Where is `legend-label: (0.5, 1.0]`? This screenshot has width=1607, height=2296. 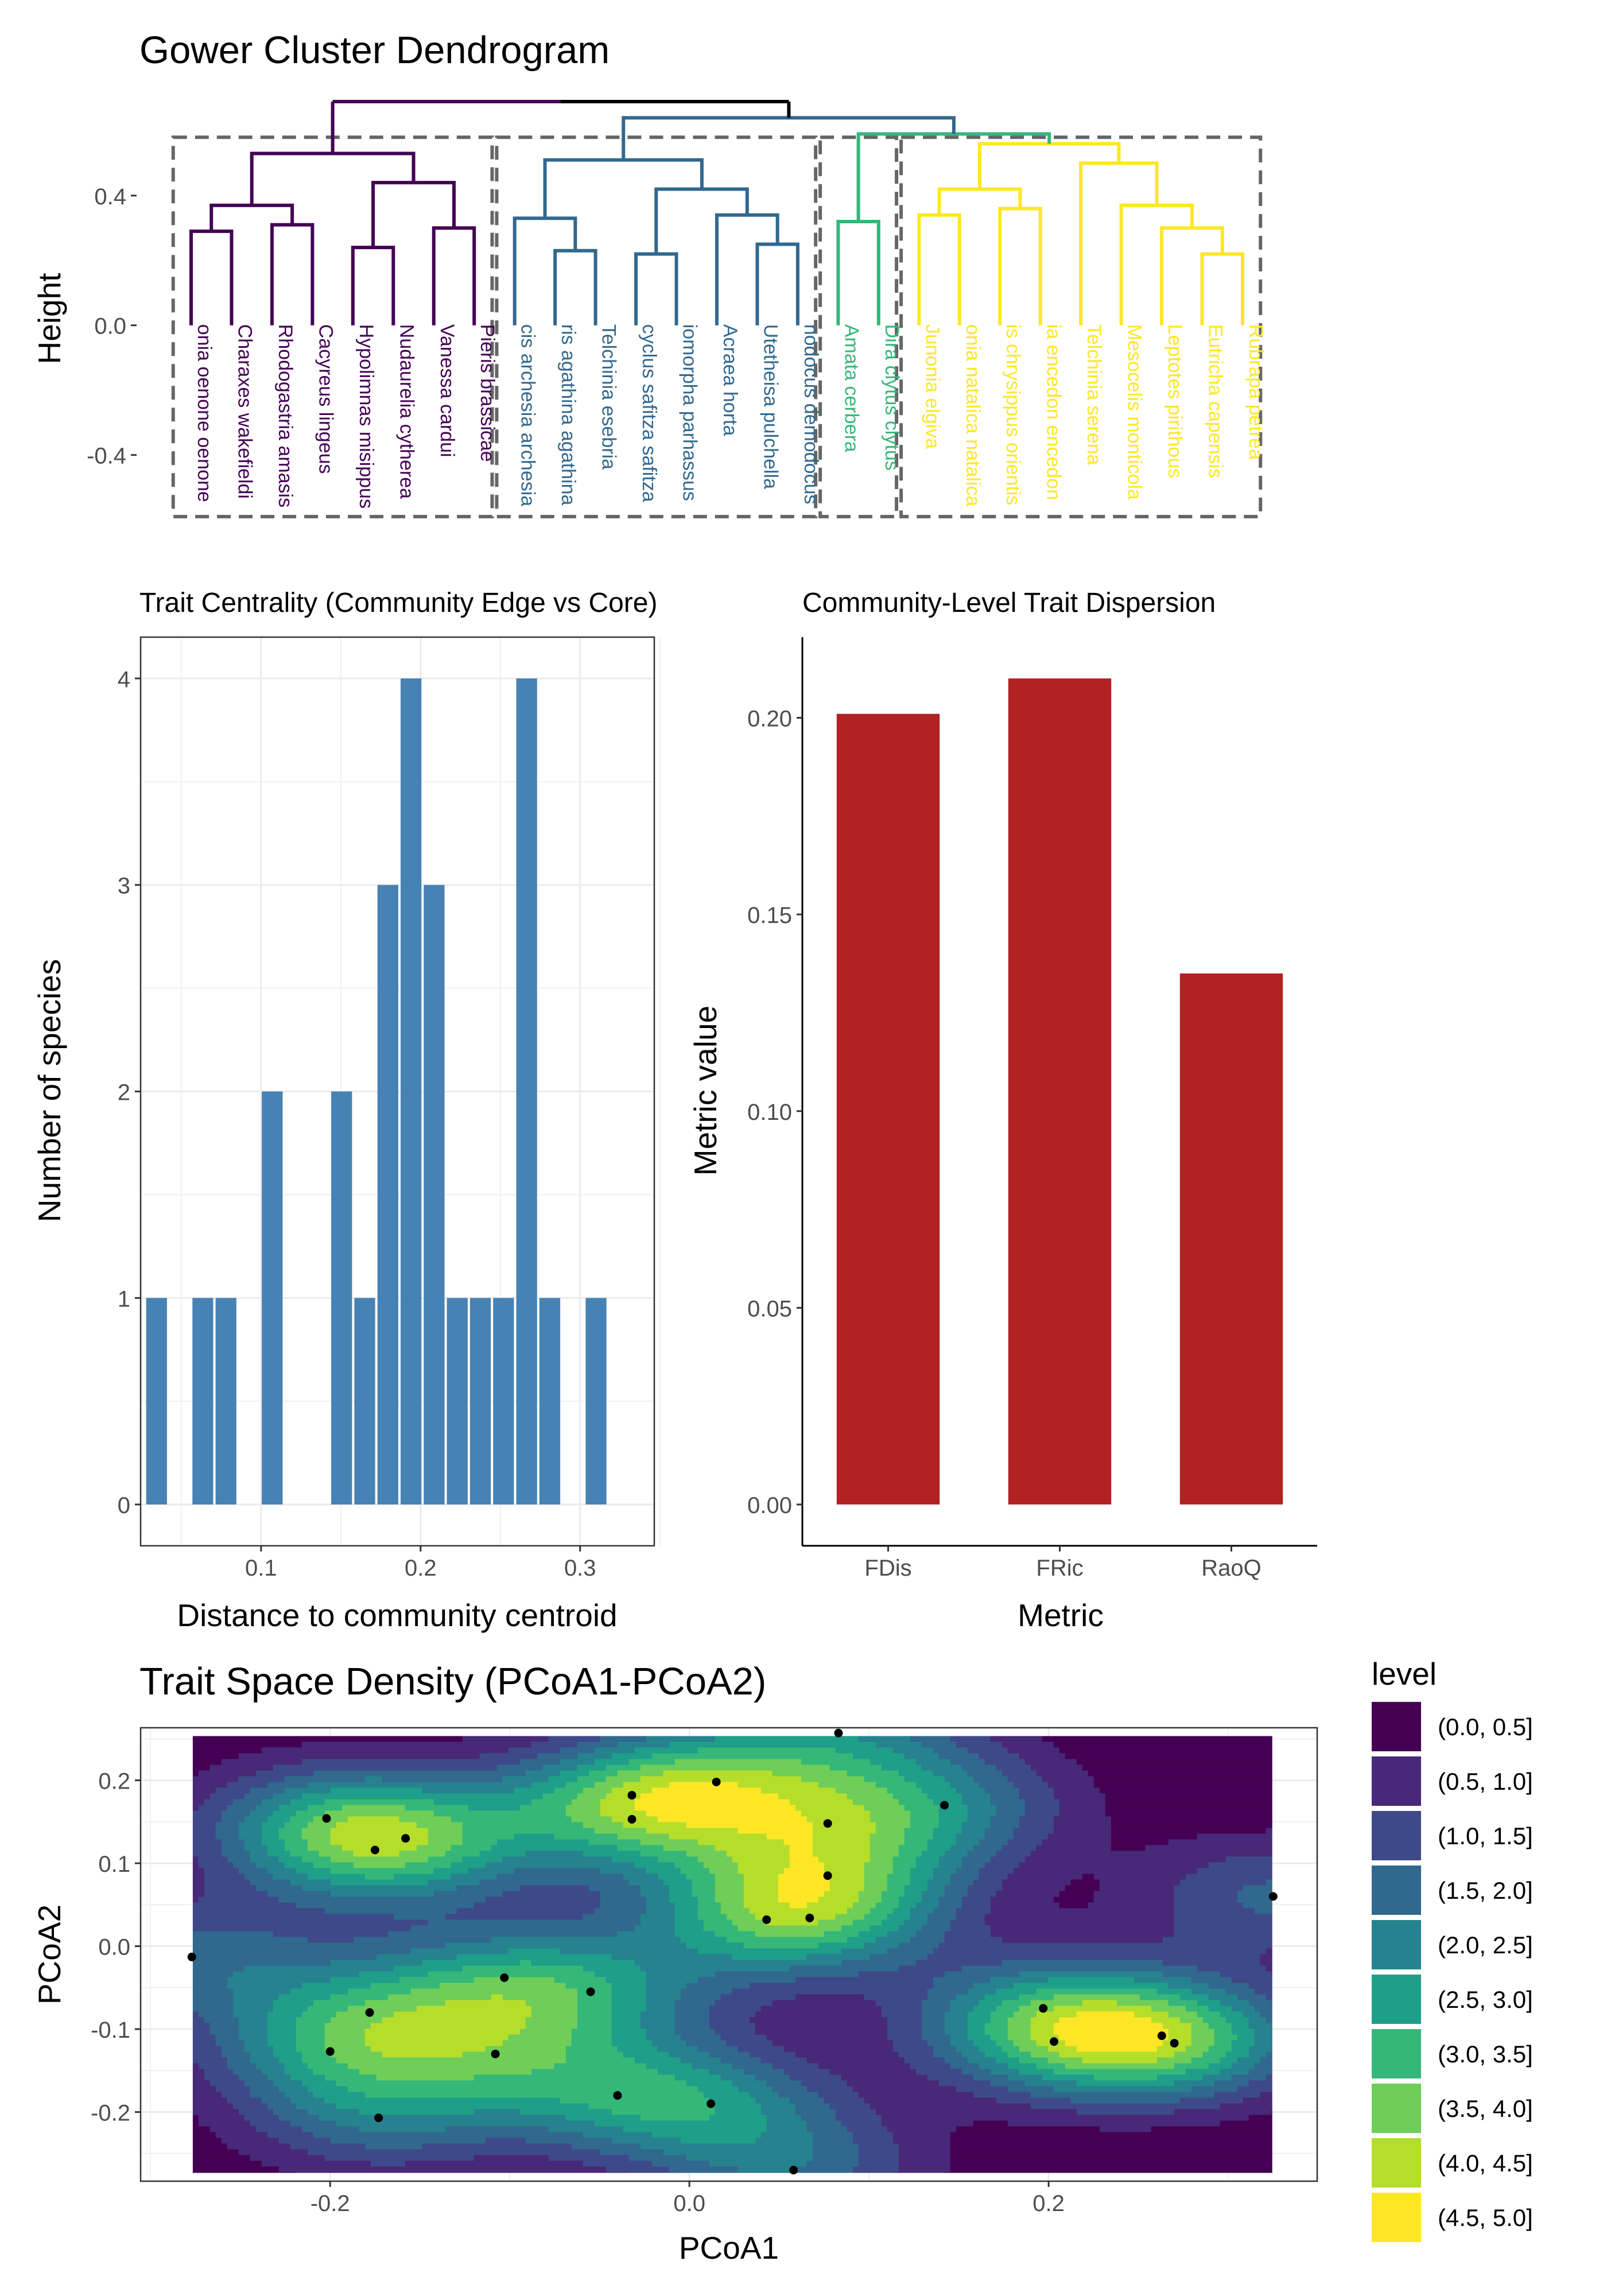 legend-label: (0.5, 1.0] is located at coordinates (1485, 1781).